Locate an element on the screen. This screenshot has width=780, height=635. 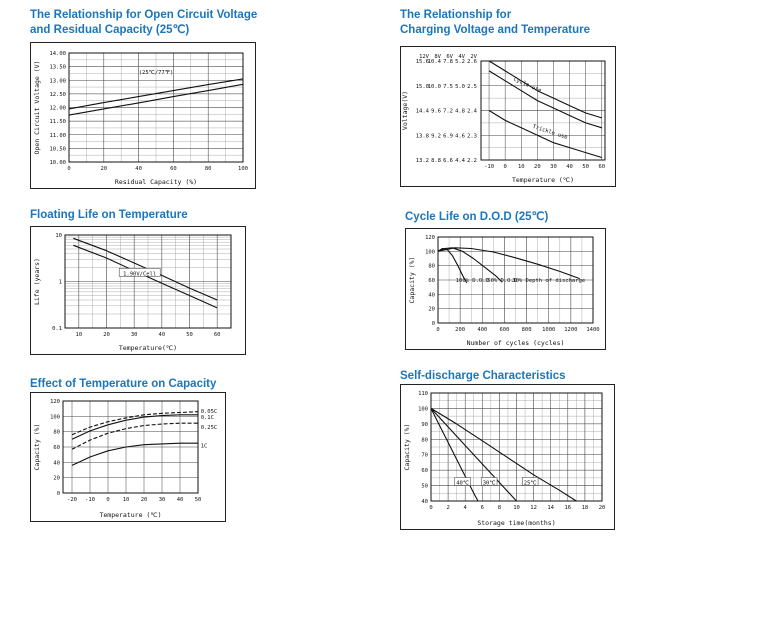
svg-text: 1200 is located at coordinates (570, 330).